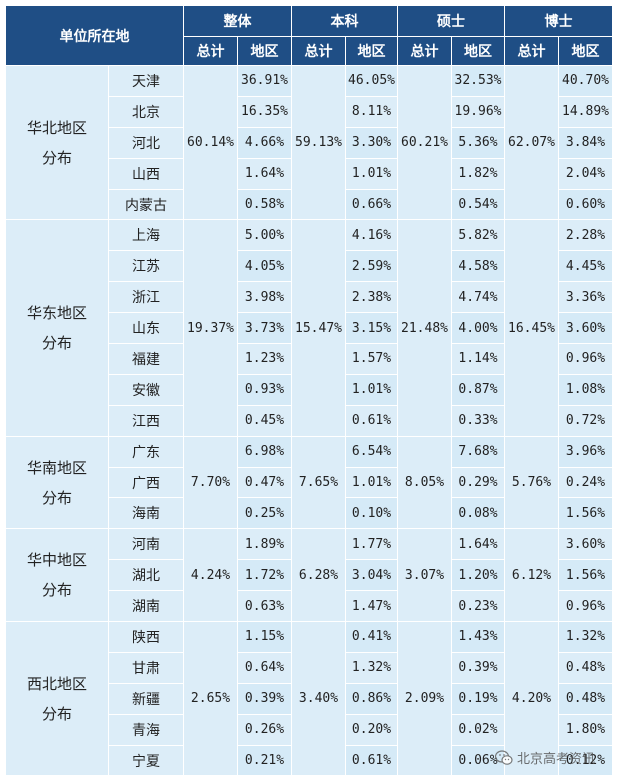 The height and width of the screenshot is (783, 617). What do you see at coordinates (146, 667) in the screenshot?
I see `province-name: 甘肃` at bounding box center [146, 667].